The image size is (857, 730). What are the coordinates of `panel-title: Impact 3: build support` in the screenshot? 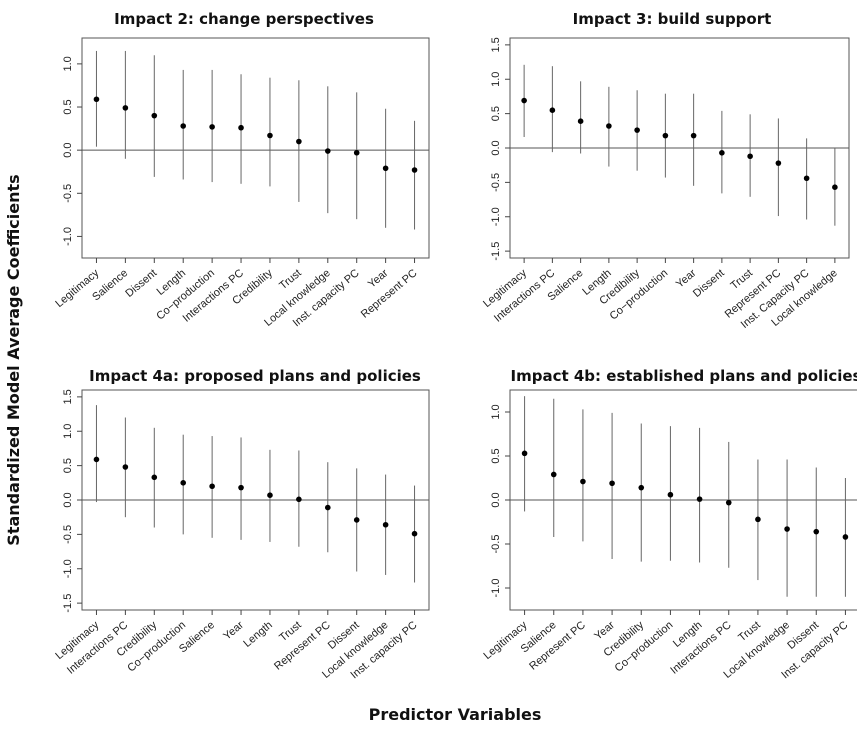 It's located at (672, 19).